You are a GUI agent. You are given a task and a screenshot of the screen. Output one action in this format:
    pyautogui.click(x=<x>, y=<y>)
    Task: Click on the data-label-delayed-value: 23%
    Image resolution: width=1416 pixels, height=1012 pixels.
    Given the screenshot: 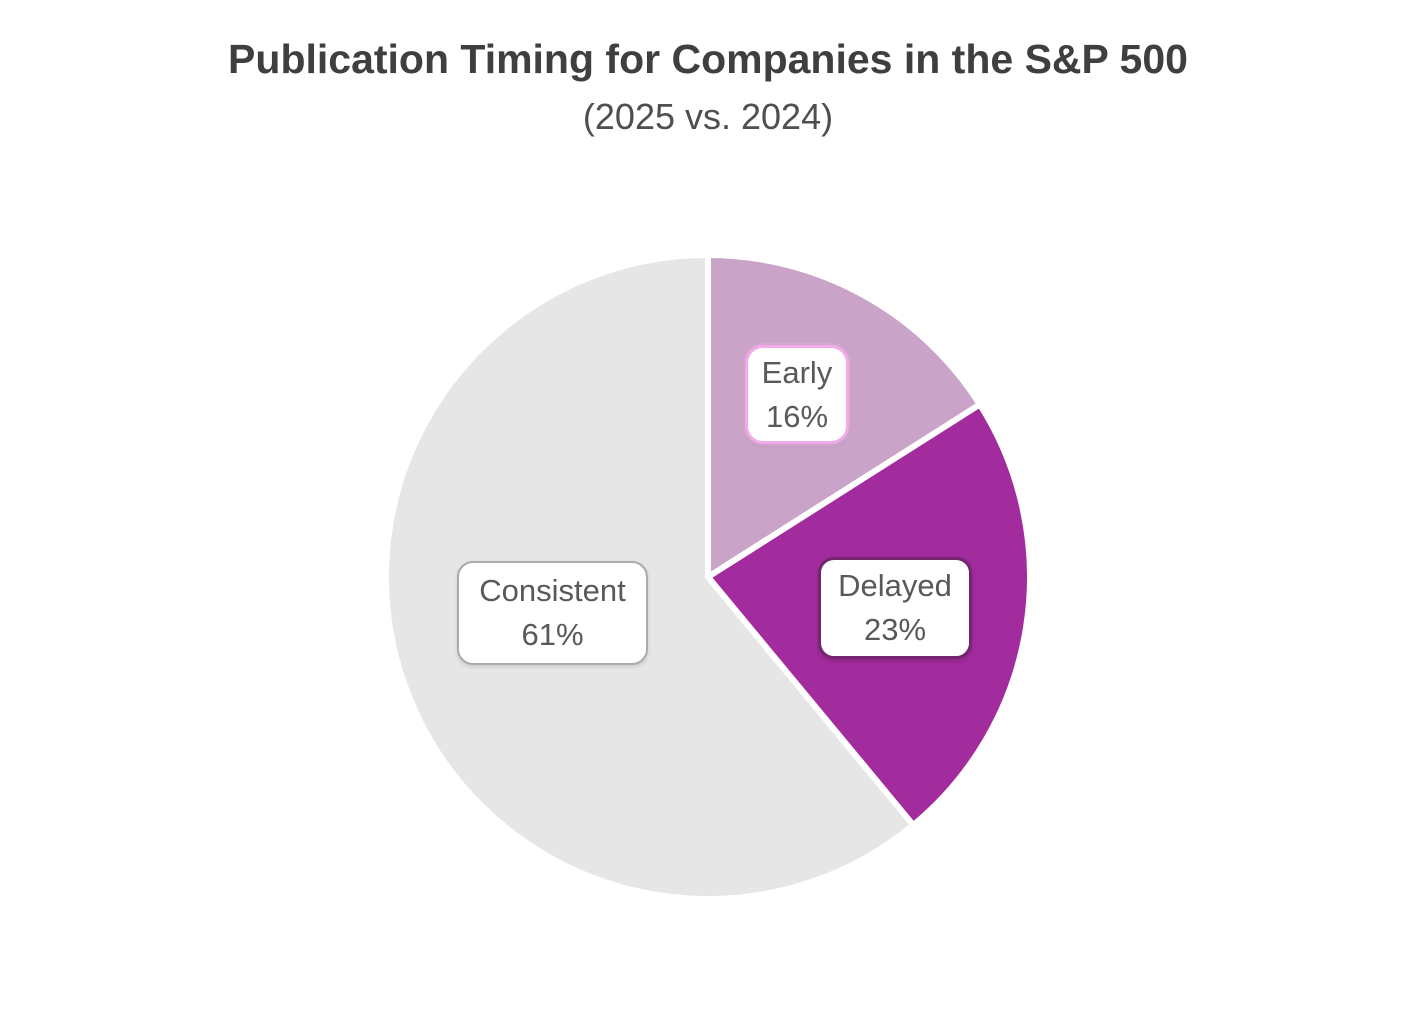 What is the action you would take?
    pyautogui.click(x=895, y=629)
    